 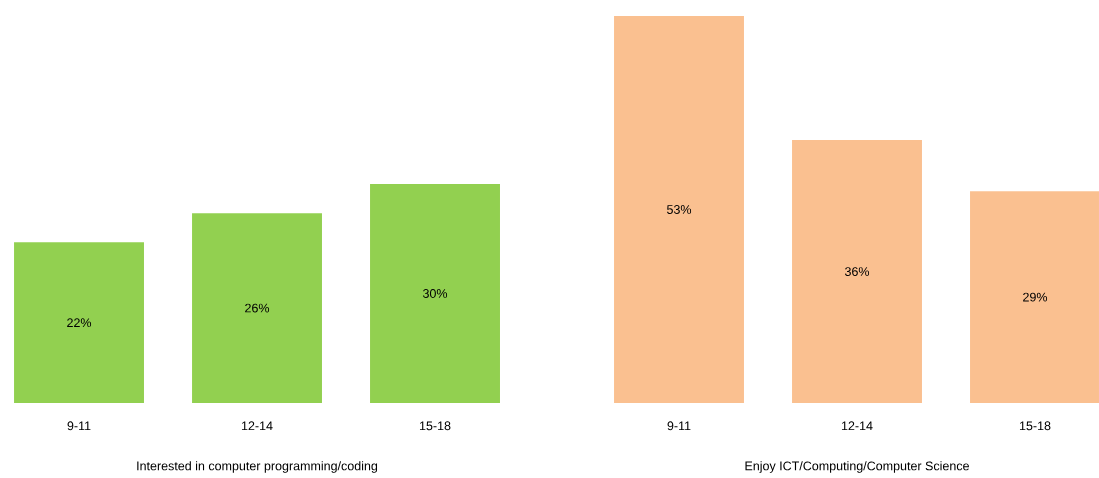 I want to click on data-label: 29%, so click(x=1035, y=297).